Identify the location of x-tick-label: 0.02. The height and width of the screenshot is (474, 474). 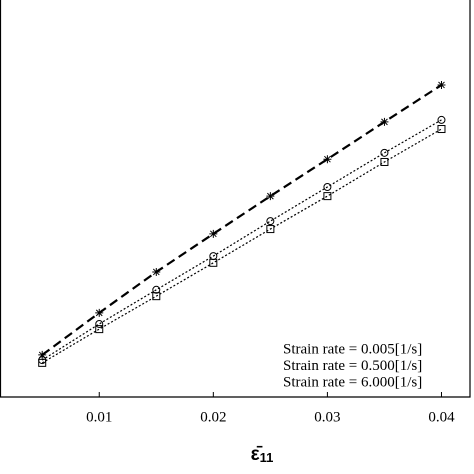
(213, 417).